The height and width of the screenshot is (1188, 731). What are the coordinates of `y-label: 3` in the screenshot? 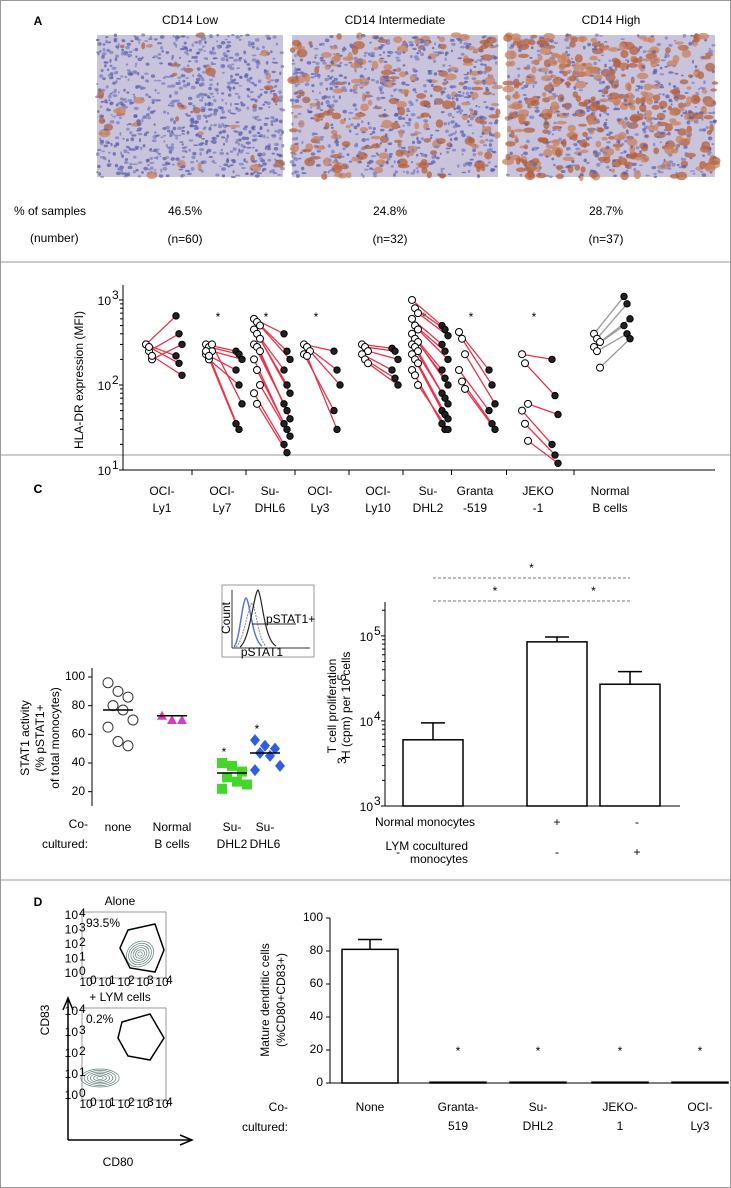 It's located at (342, 760).